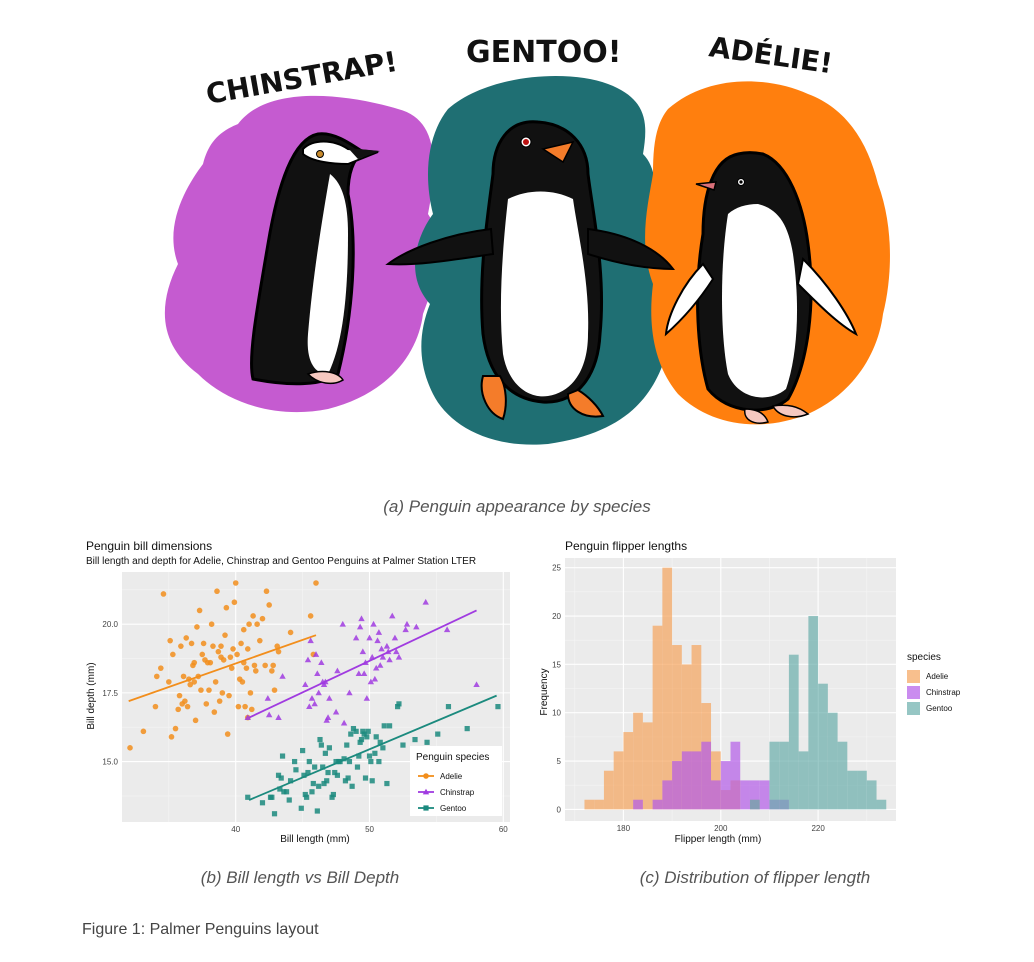 The height and width of the screenshot is (962, 1034). Describe the element at coordinates (149, 546) in the screenshot. I see `scatter-title: Penguin bill dimensions` at that location.